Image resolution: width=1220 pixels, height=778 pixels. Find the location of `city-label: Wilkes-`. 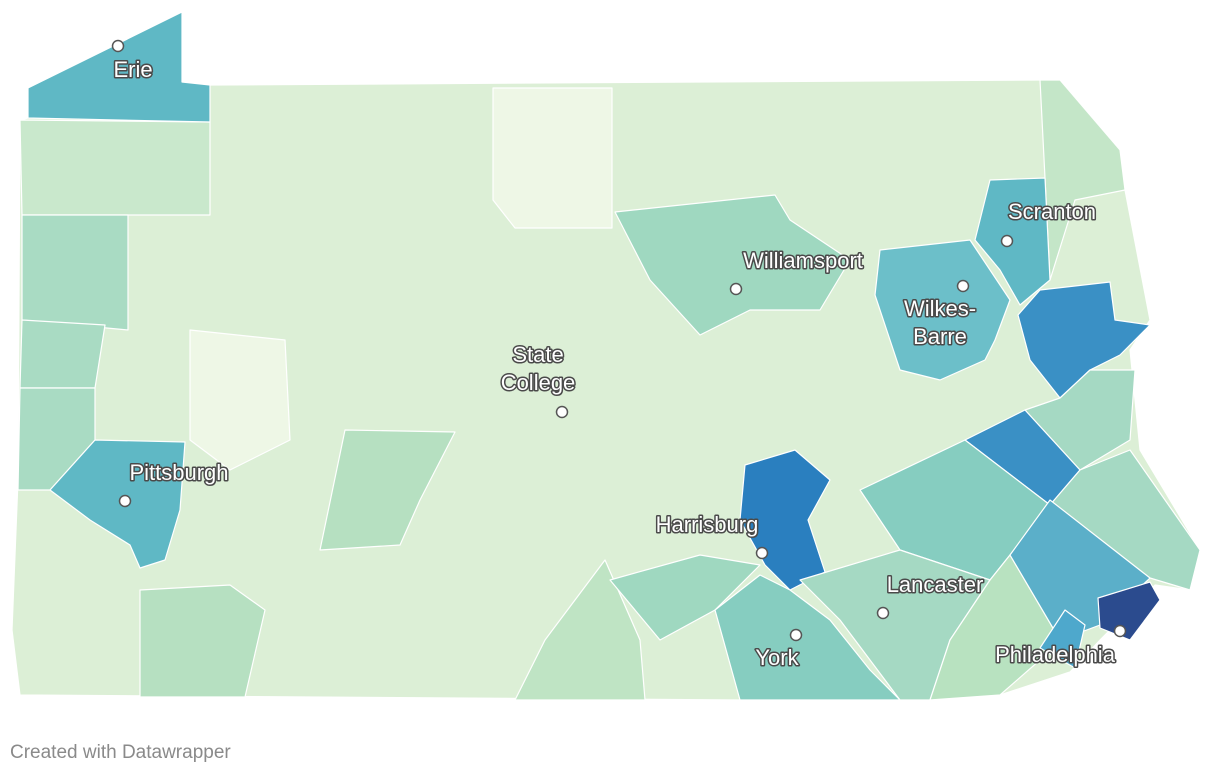

city-label: Wilkes- is located at coordinates (940, 308).